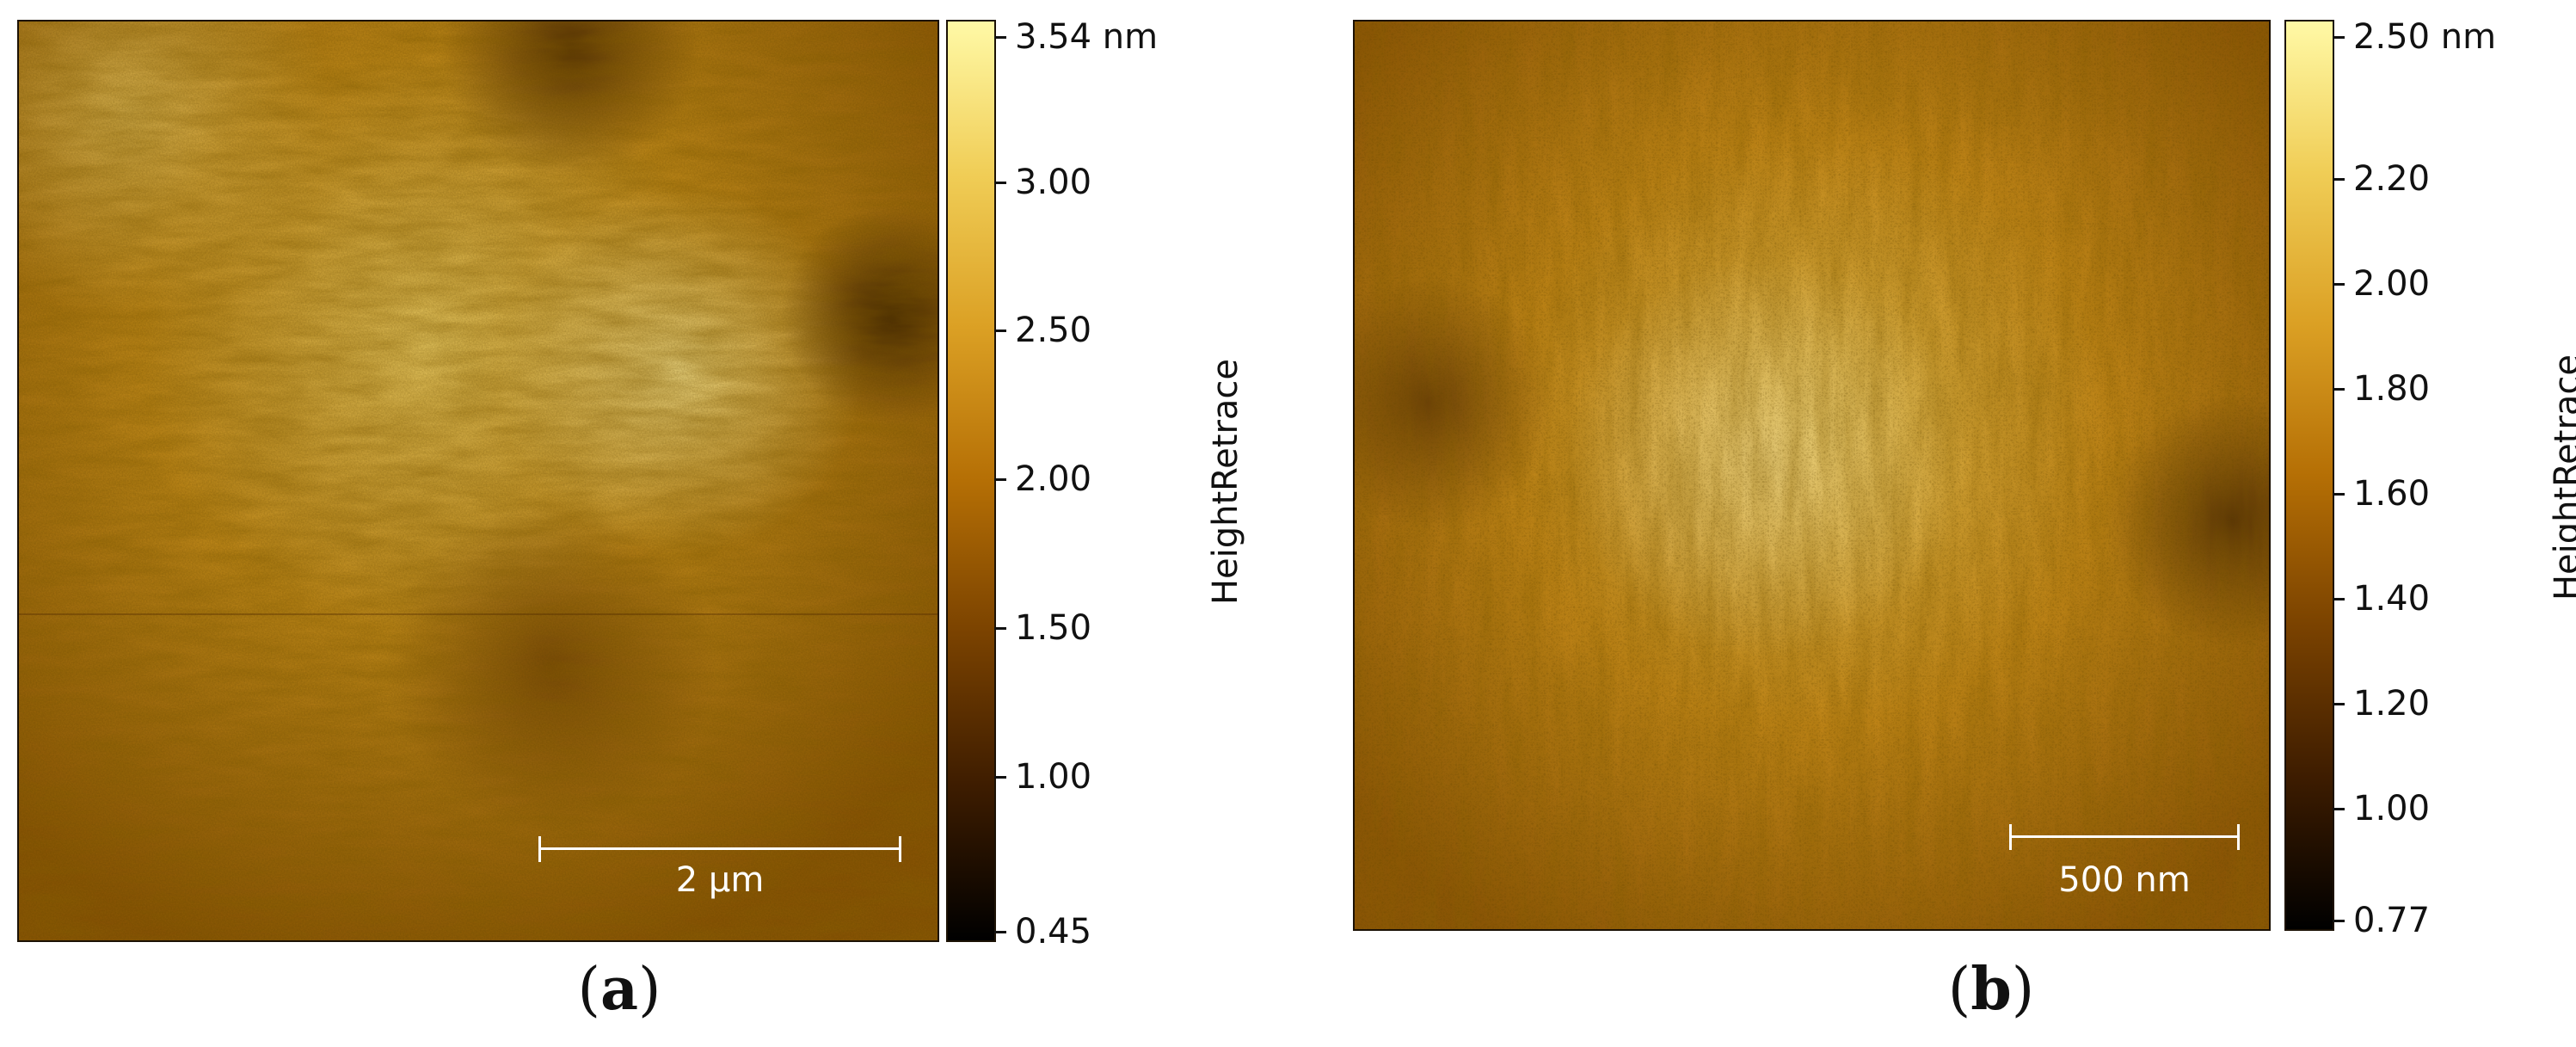 This screenshot has height=1047, width=2576. Describe the element at coordinates (2392, 703) in the screenshot. I see `colorbar-tick-label: 1.20` at that location.